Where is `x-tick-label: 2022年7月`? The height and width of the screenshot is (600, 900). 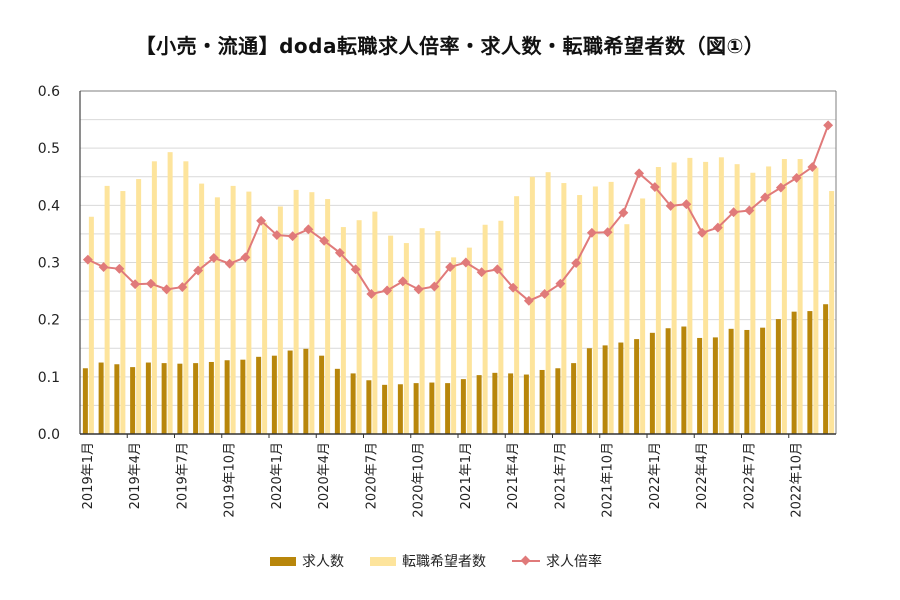
x-tick-label: 2022年7月 is located at coordinates (749, 475).